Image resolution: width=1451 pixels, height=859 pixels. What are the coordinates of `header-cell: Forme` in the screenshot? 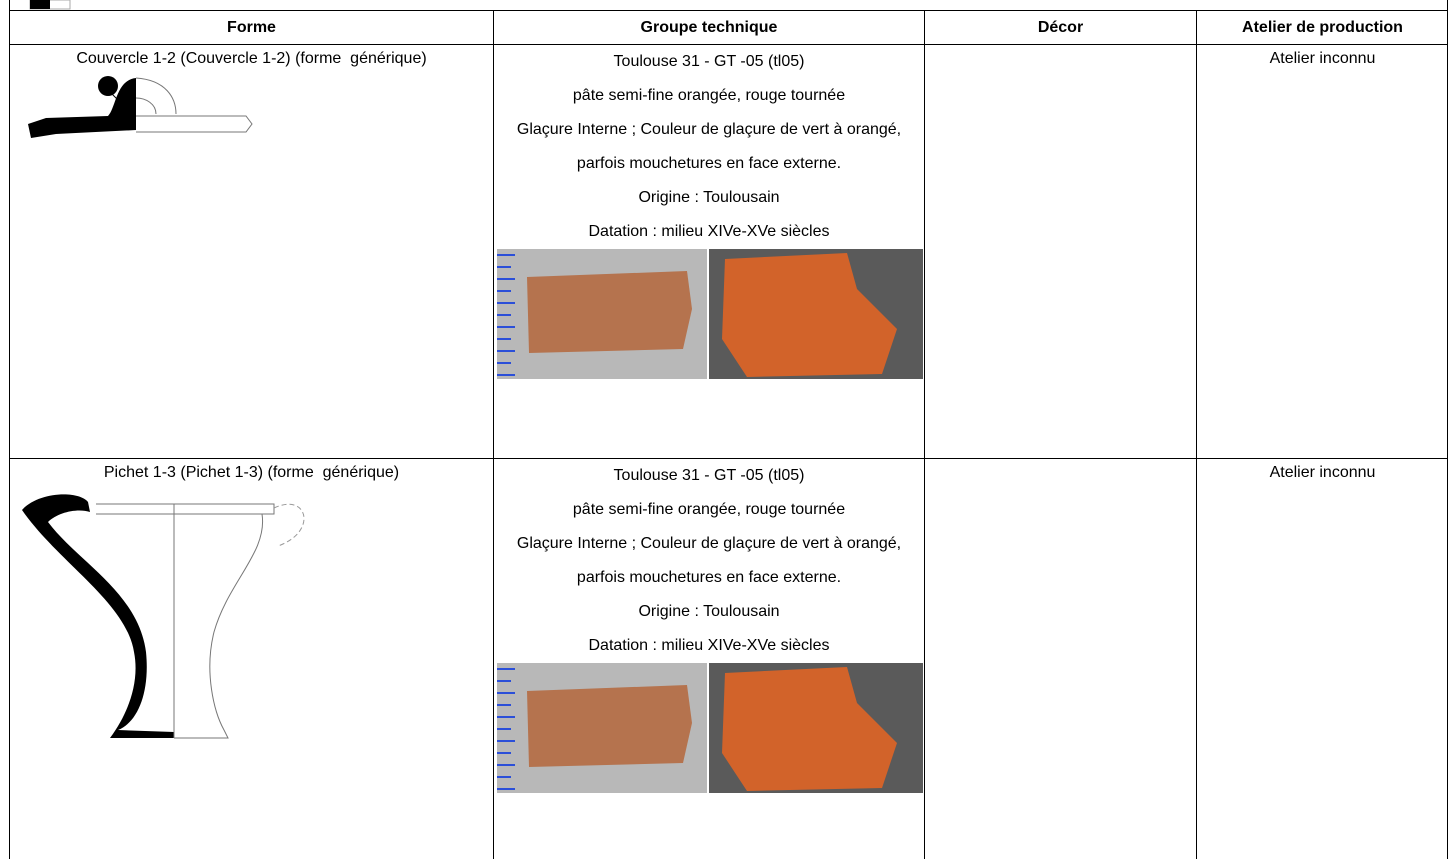 It's located at (252, 27).